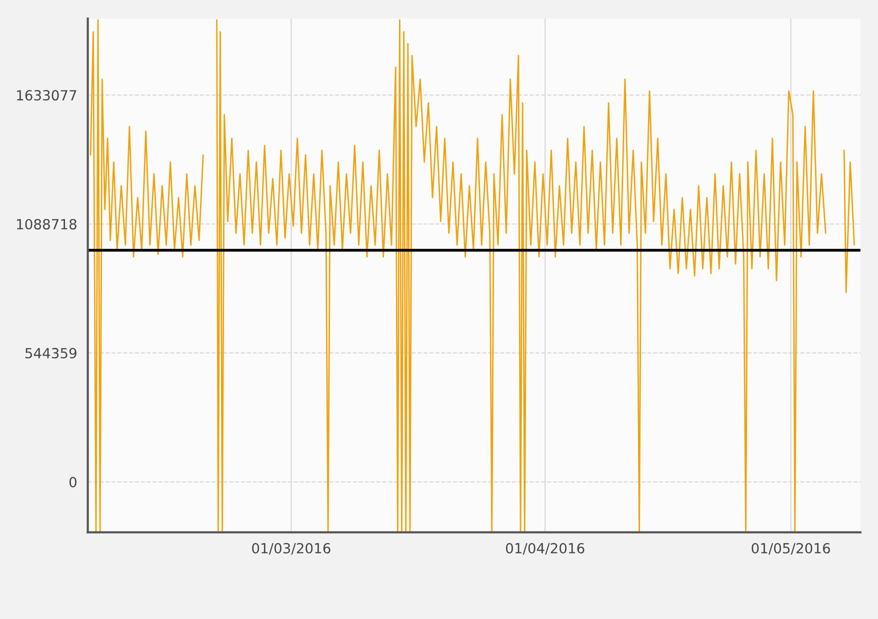 This screenshot has height=619, width=878. I want to click on x-tick-label: 01/04/2016, so click(545, 549).